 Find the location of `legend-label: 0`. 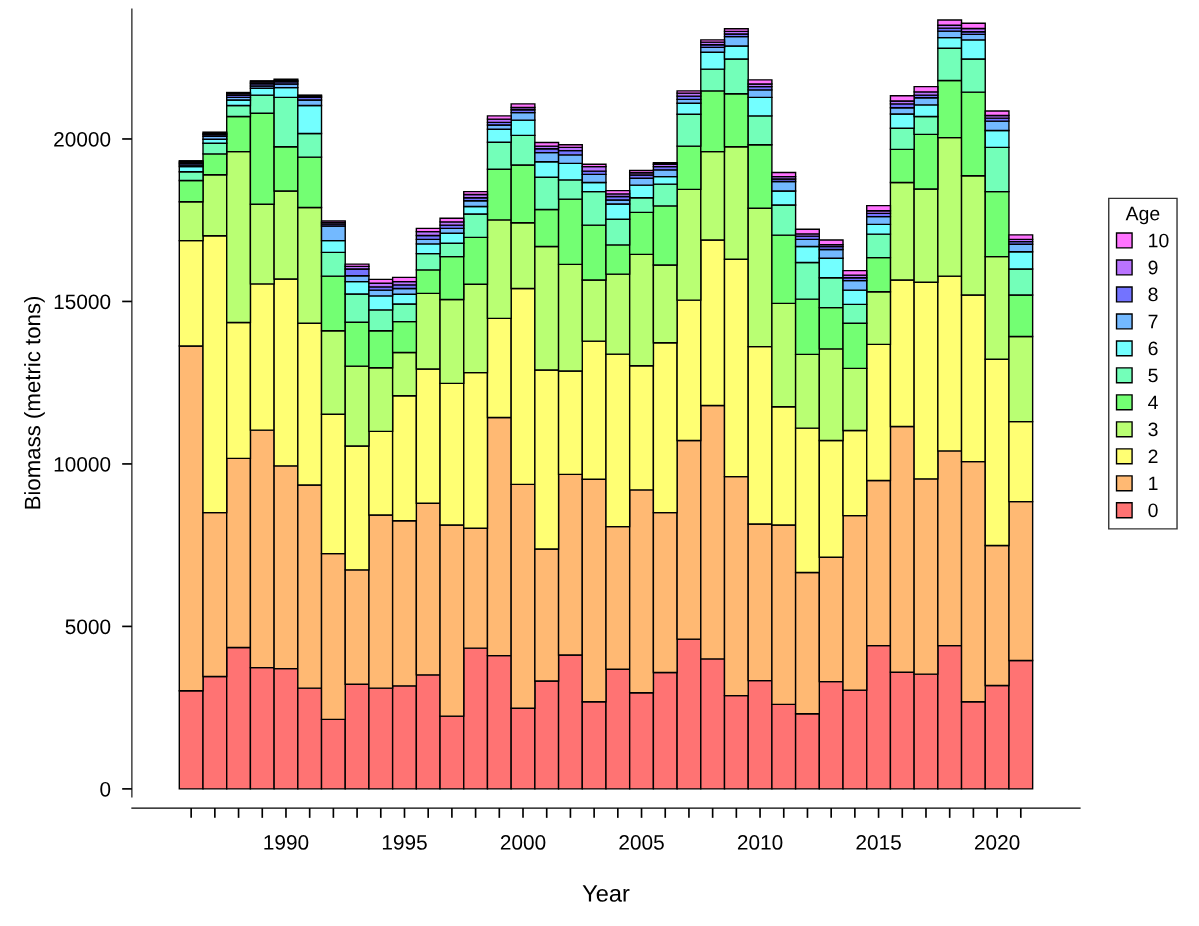

legend-label: 0 is located at coordinates (1153, 510).